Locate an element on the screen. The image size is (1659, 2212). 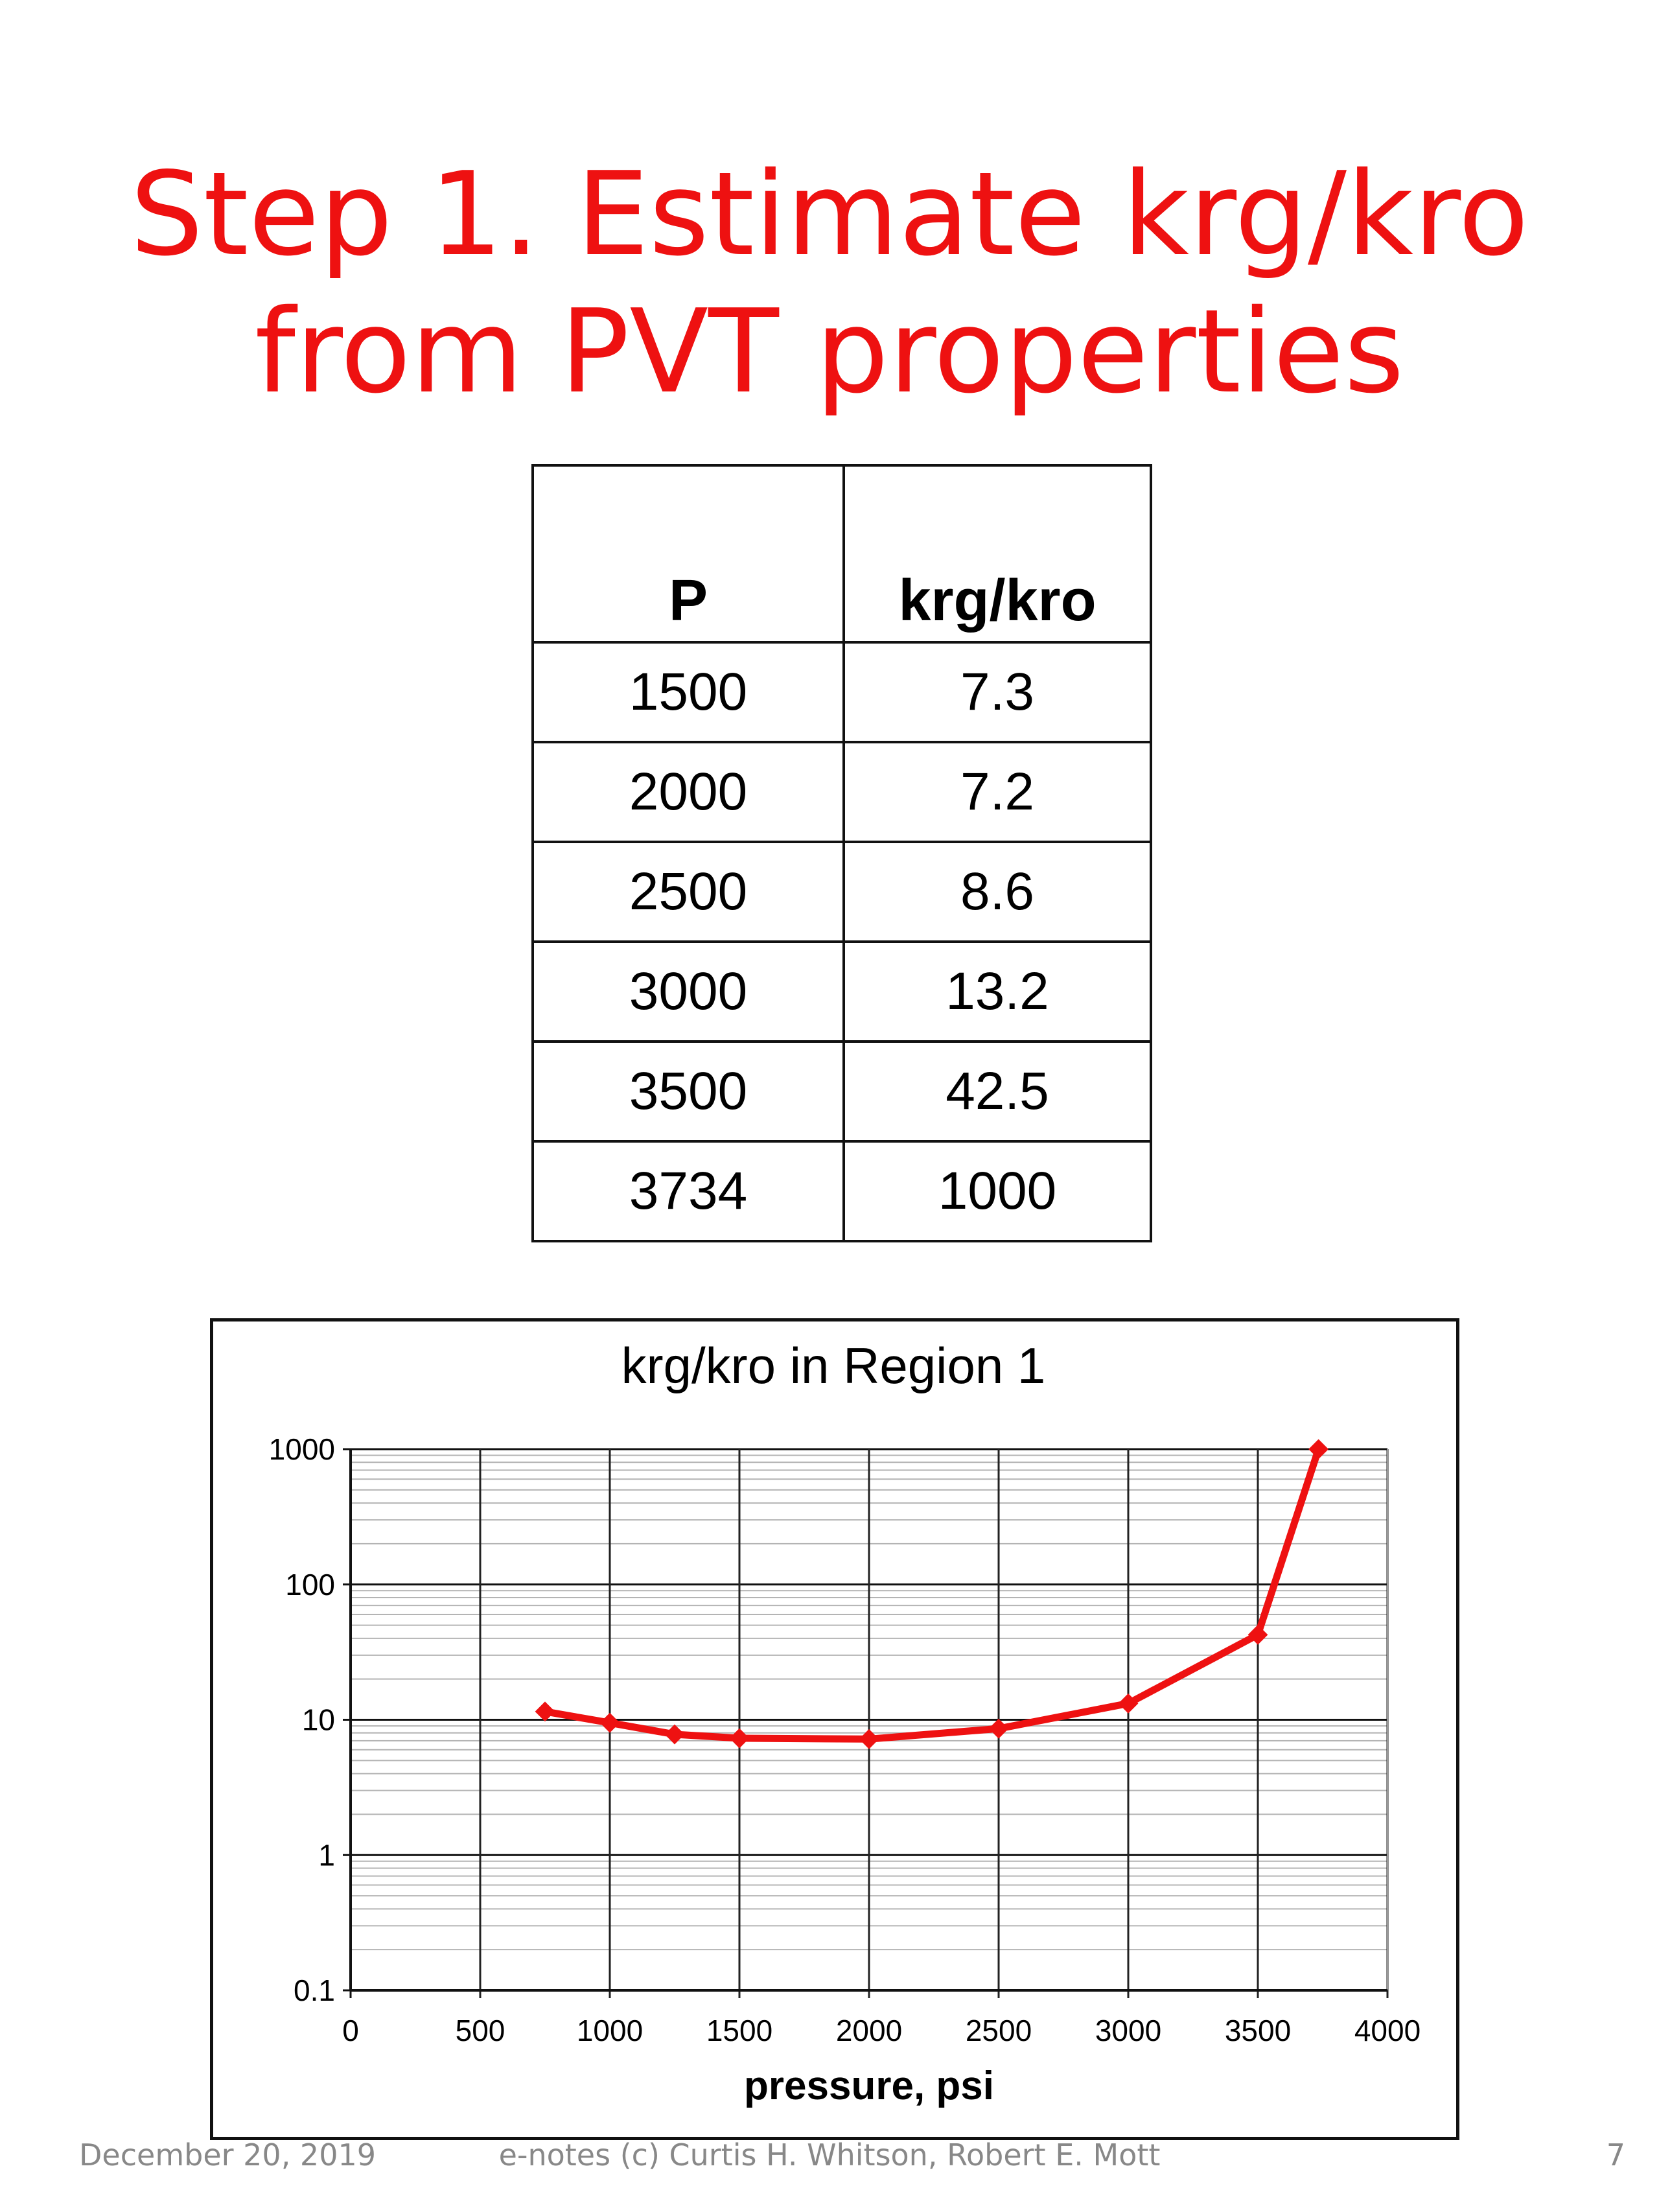
table-cell-ratio: 1000 is located at coordinates (997, 1191).